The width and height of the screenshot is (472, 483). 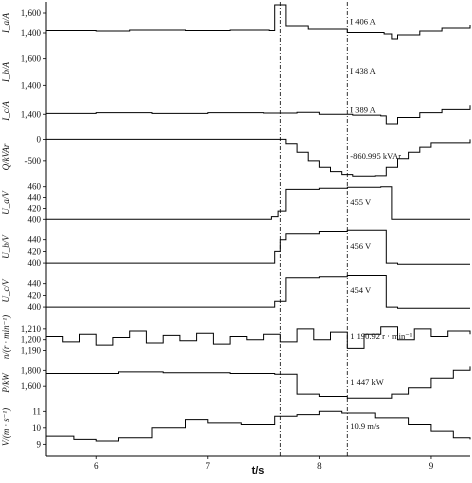 What do you see at coordinates (6, 290) in the screenshot?
I see `y-axis-label-uc: U_c/V` at bounding box center [6, 290].